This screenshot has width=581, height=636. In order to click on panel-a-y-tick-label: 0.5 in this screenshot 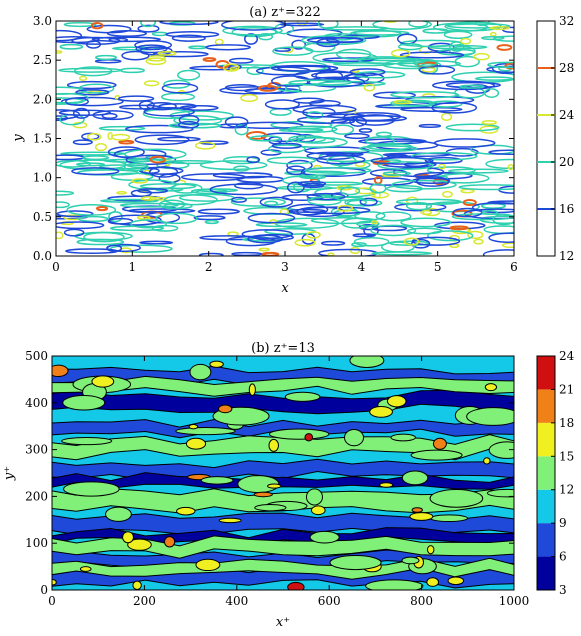, I will do `click(42, 217)`.